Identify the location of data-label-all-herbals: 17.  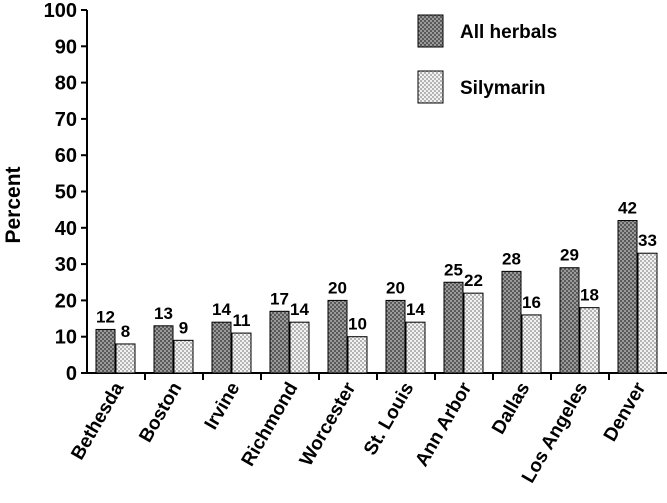
(279, 298).